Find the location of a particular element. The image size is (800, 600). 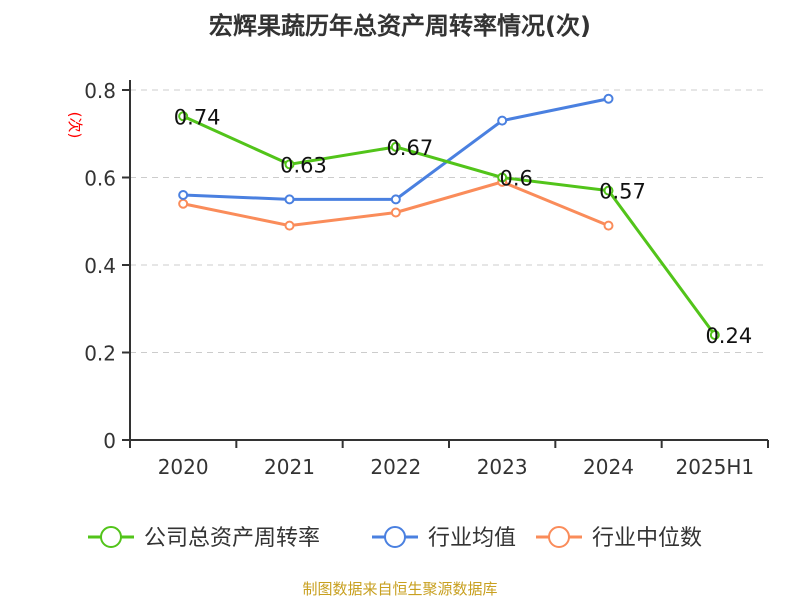

x-tick-label: 2024 is located at coordinates (608, 467).